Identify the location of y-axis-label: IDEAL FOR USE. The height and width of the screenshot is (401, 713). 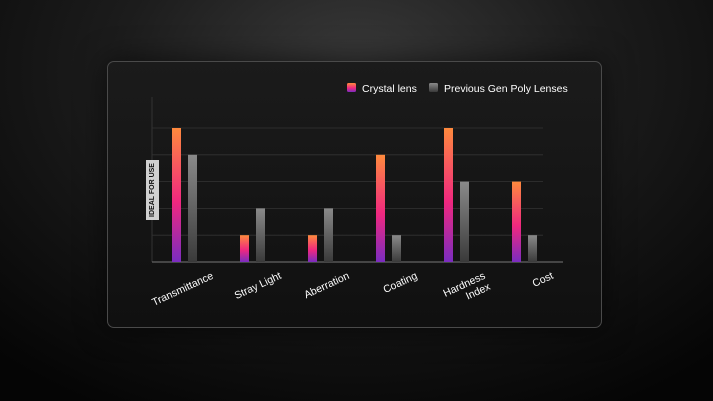
(152, 190).